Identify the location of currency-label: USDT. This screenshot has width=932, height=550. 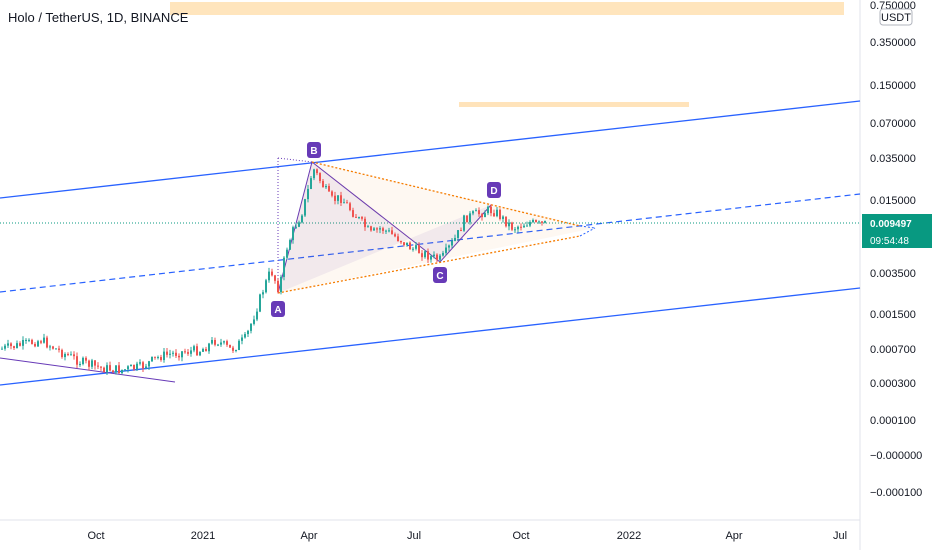
(896, 18).